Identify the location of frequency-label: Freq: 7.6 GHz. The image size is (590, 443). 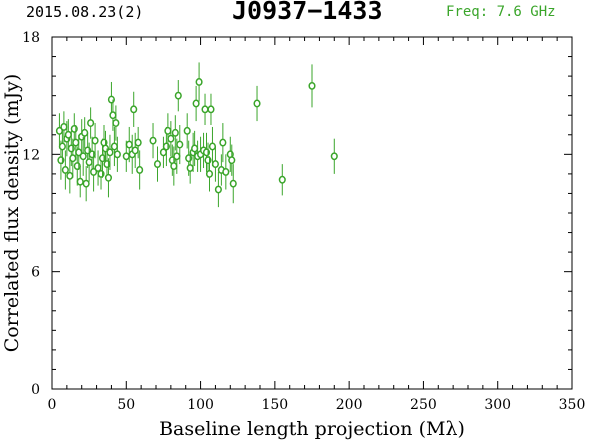
(501, 12).